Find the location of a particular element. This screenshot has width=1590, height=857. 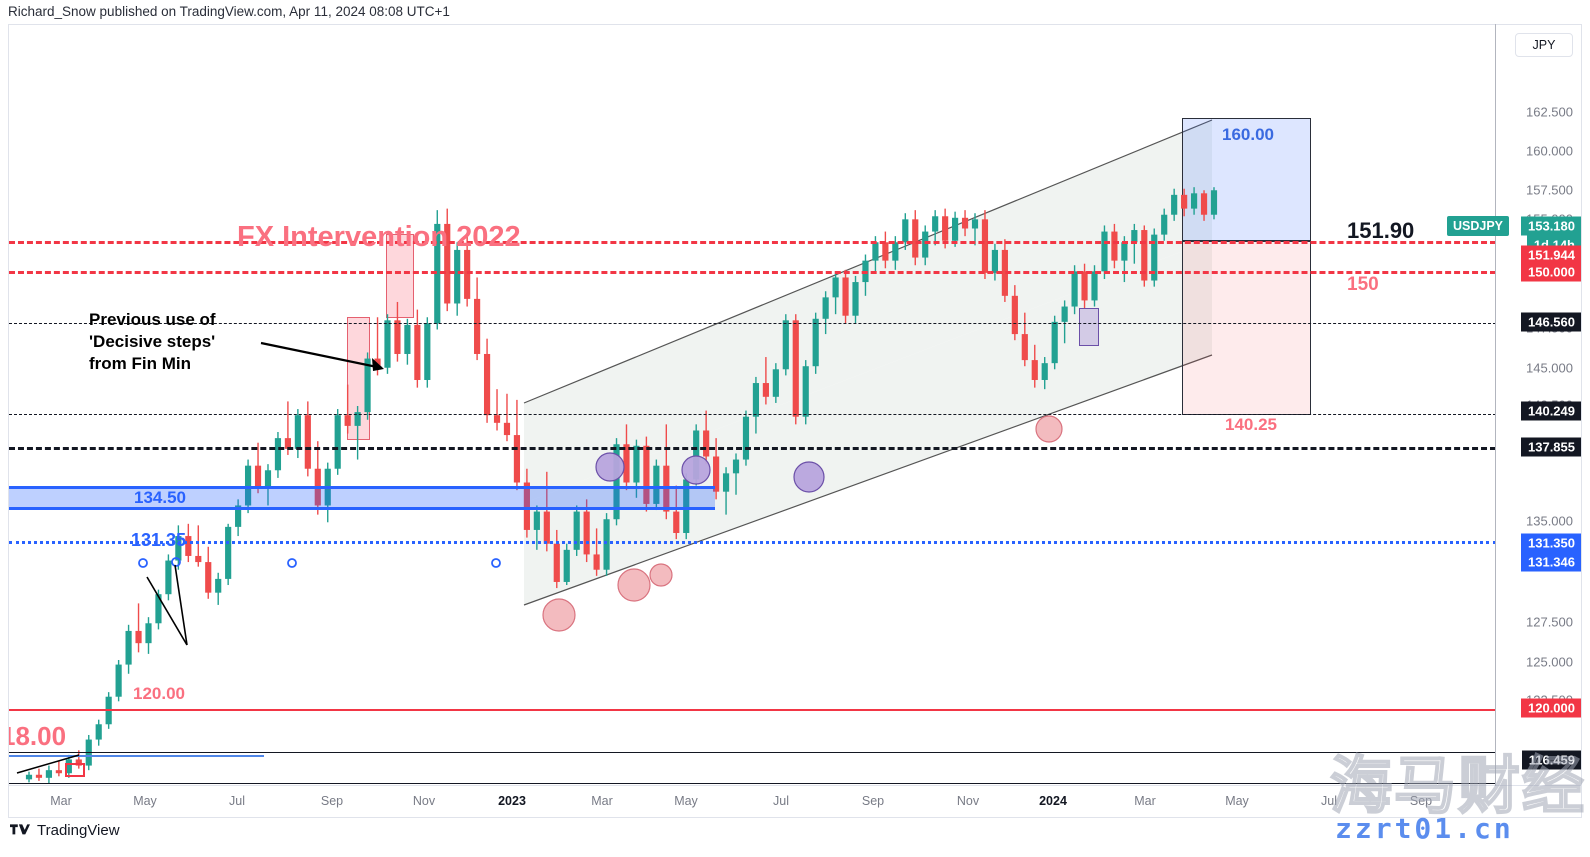

watermark-url: zzrt01.cn is located at coordinates (1424, 828).